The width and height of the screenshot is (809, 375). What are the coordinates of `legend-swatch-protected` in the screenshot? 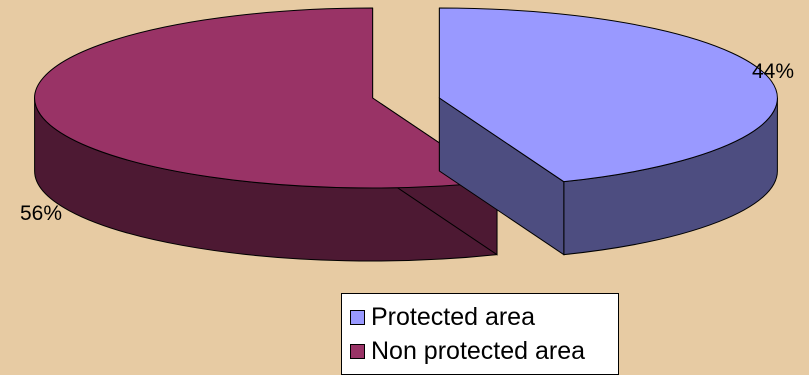 It's located at (357, 317).